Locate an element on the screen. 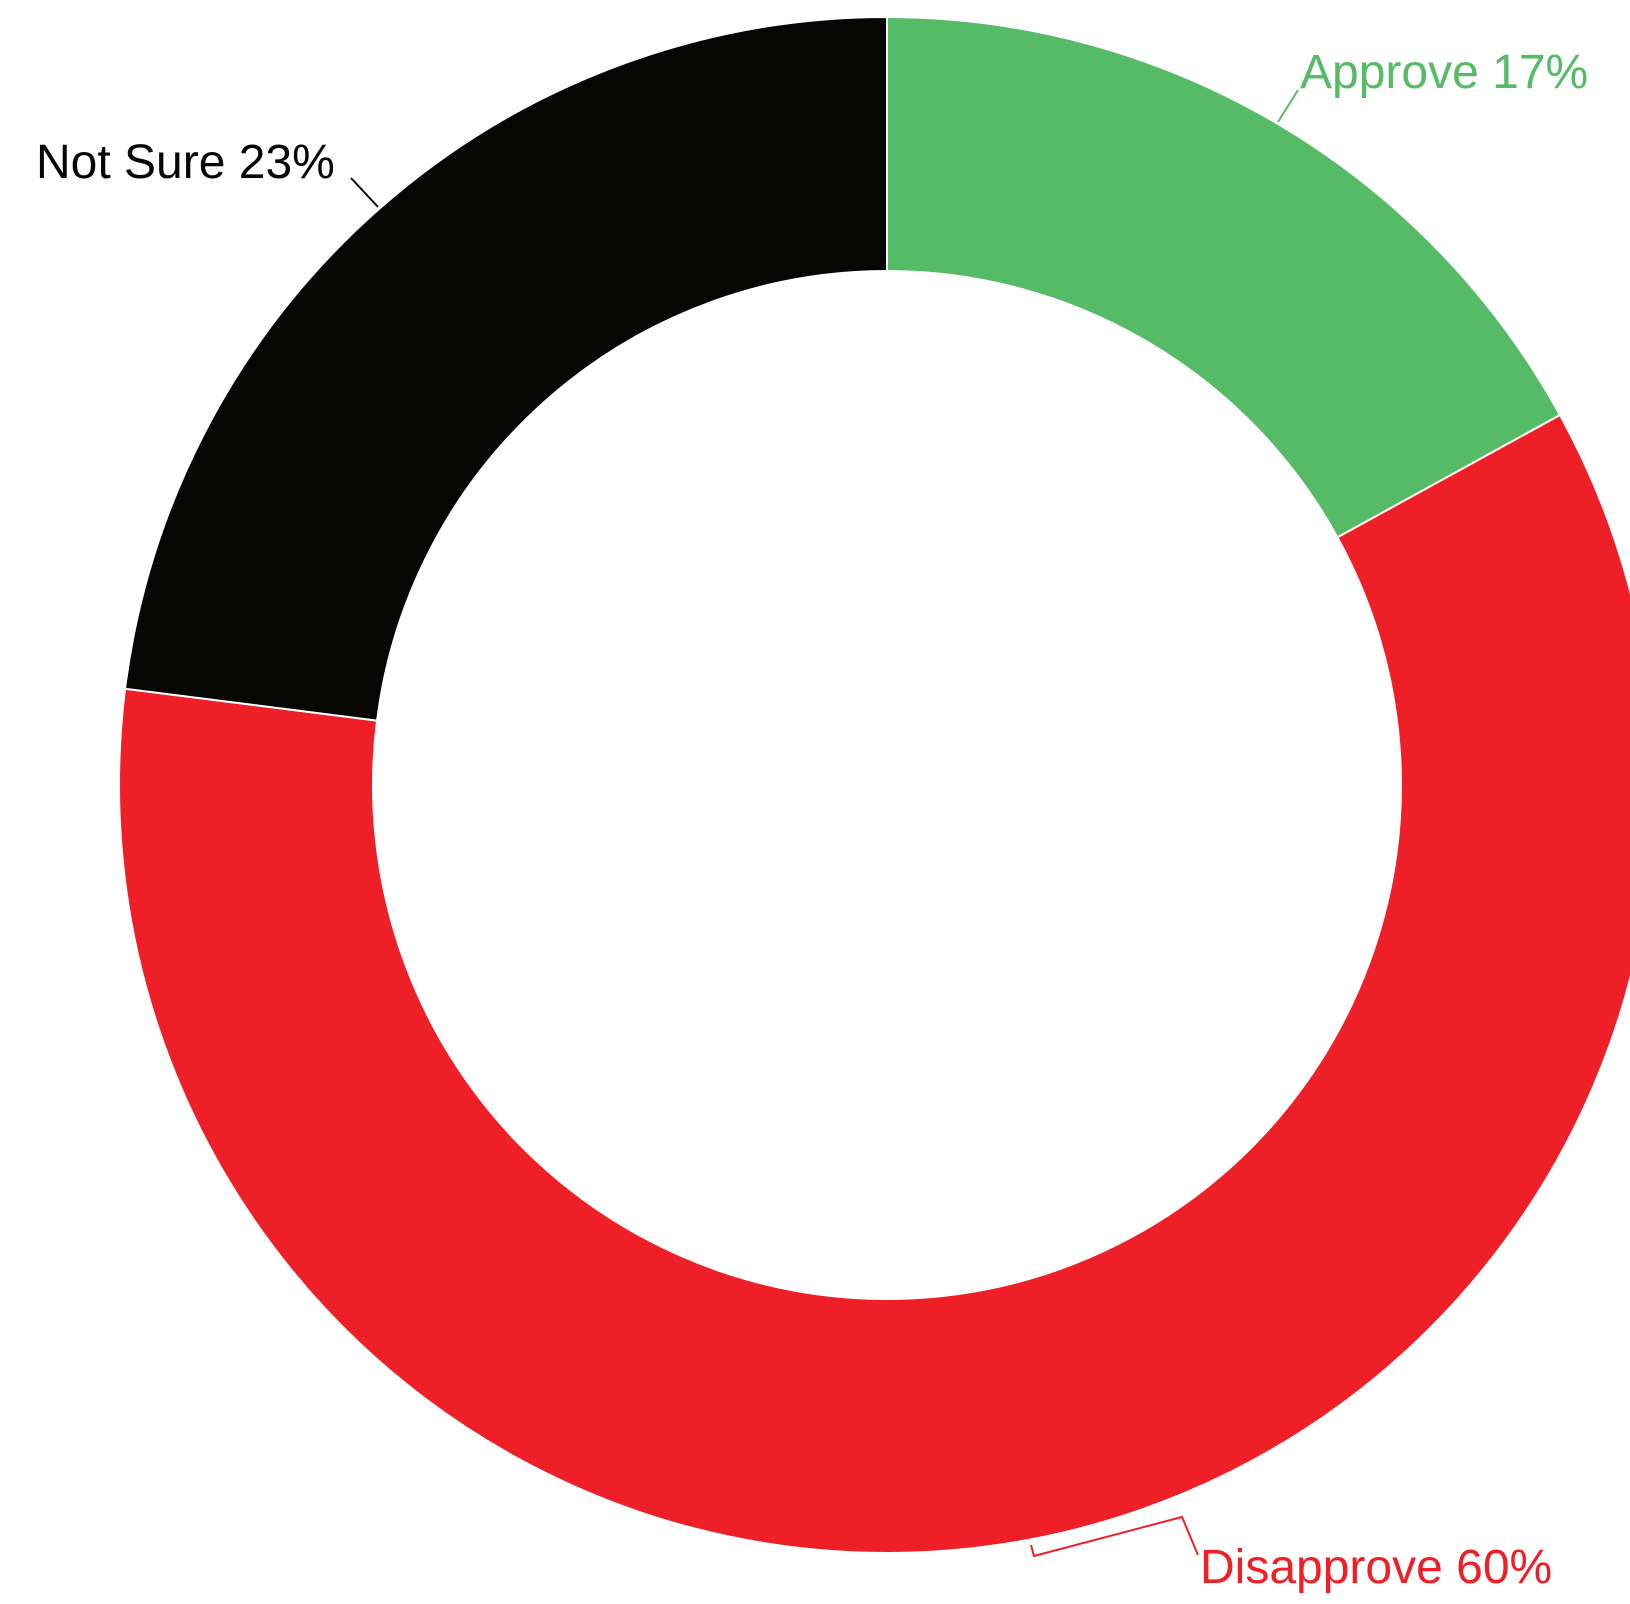 This screenshot has height=1604, width=1630. data-label-disapprove: Disapprove 60% is located at coordinates (1376, 1567).